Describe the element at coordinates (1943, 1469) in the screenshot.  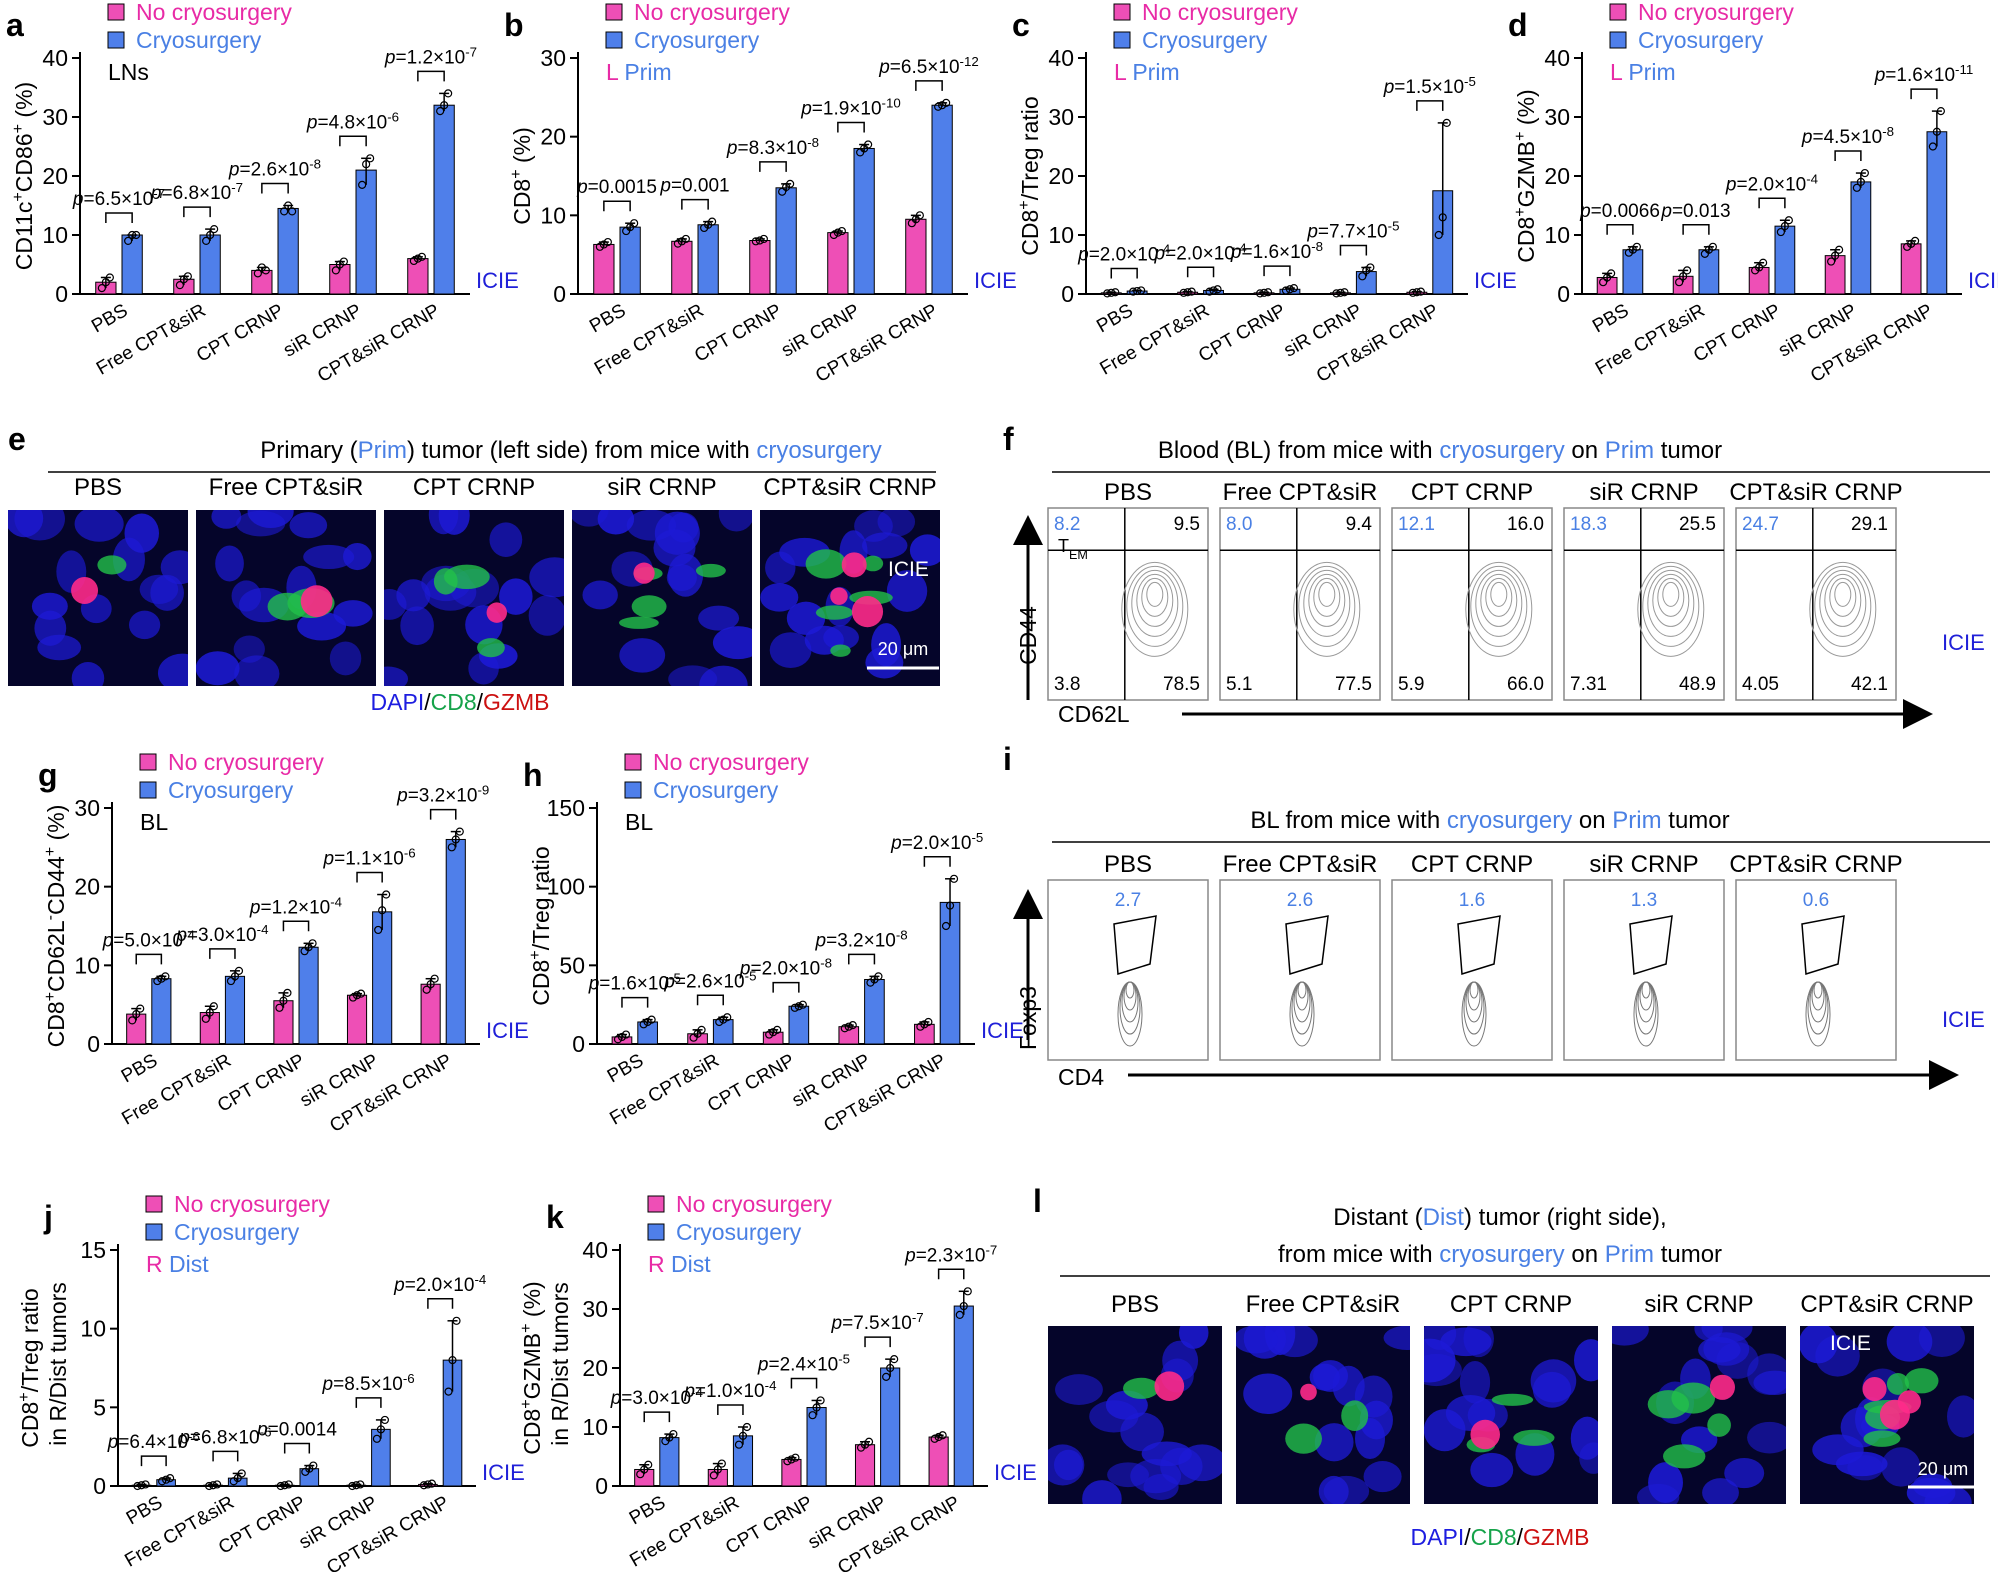
I see `panel-l-scale-label: 20 μm` at that location.